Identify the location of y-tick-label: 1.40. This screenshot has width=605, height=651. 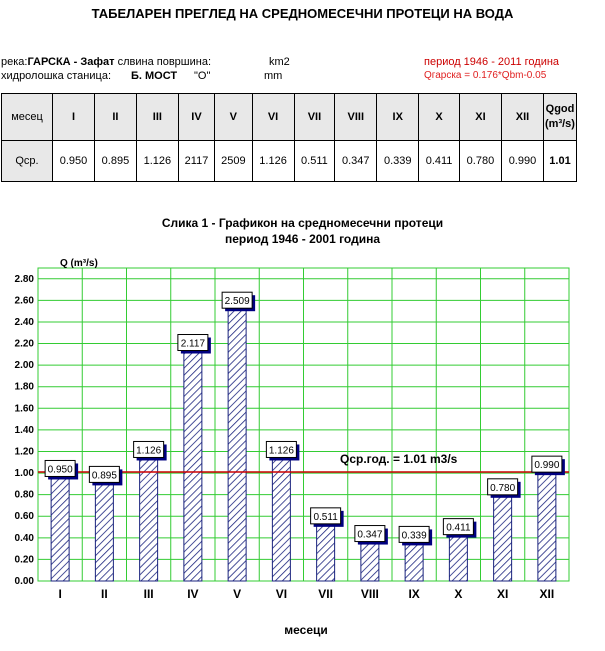
(25, 430).